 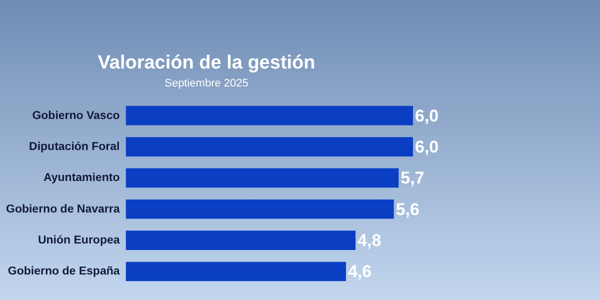 What do you see at coordinates (207, 63) in the screenshot?
I see `chart-title: Valoración de la gestión` at bounding box center [207, 63].